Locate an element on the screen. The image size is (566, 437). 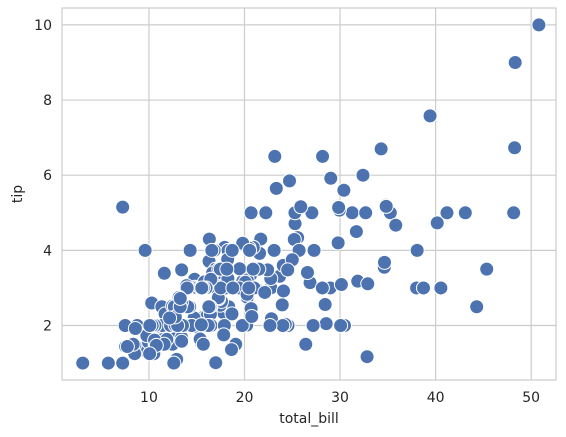
x-axis-label: total_bill is located at coordinates (309, 419).